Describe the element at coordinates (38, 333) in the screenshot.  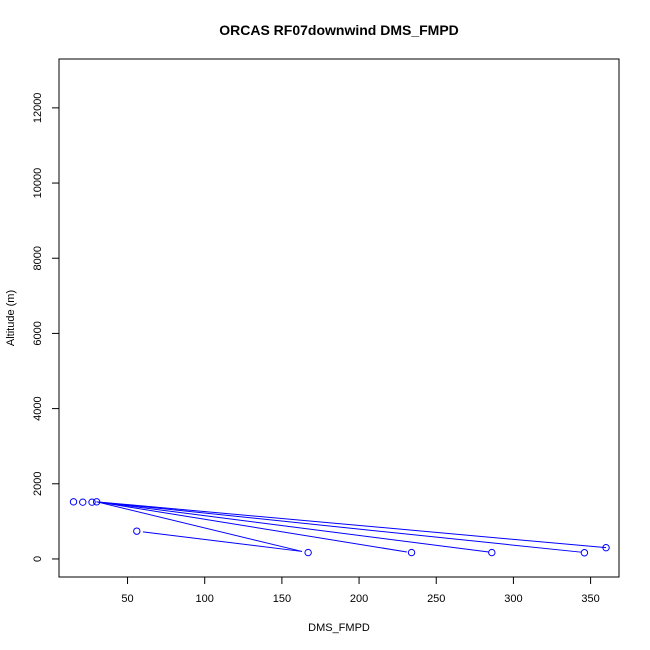
I see `y-tick-label: 6000` at that location.